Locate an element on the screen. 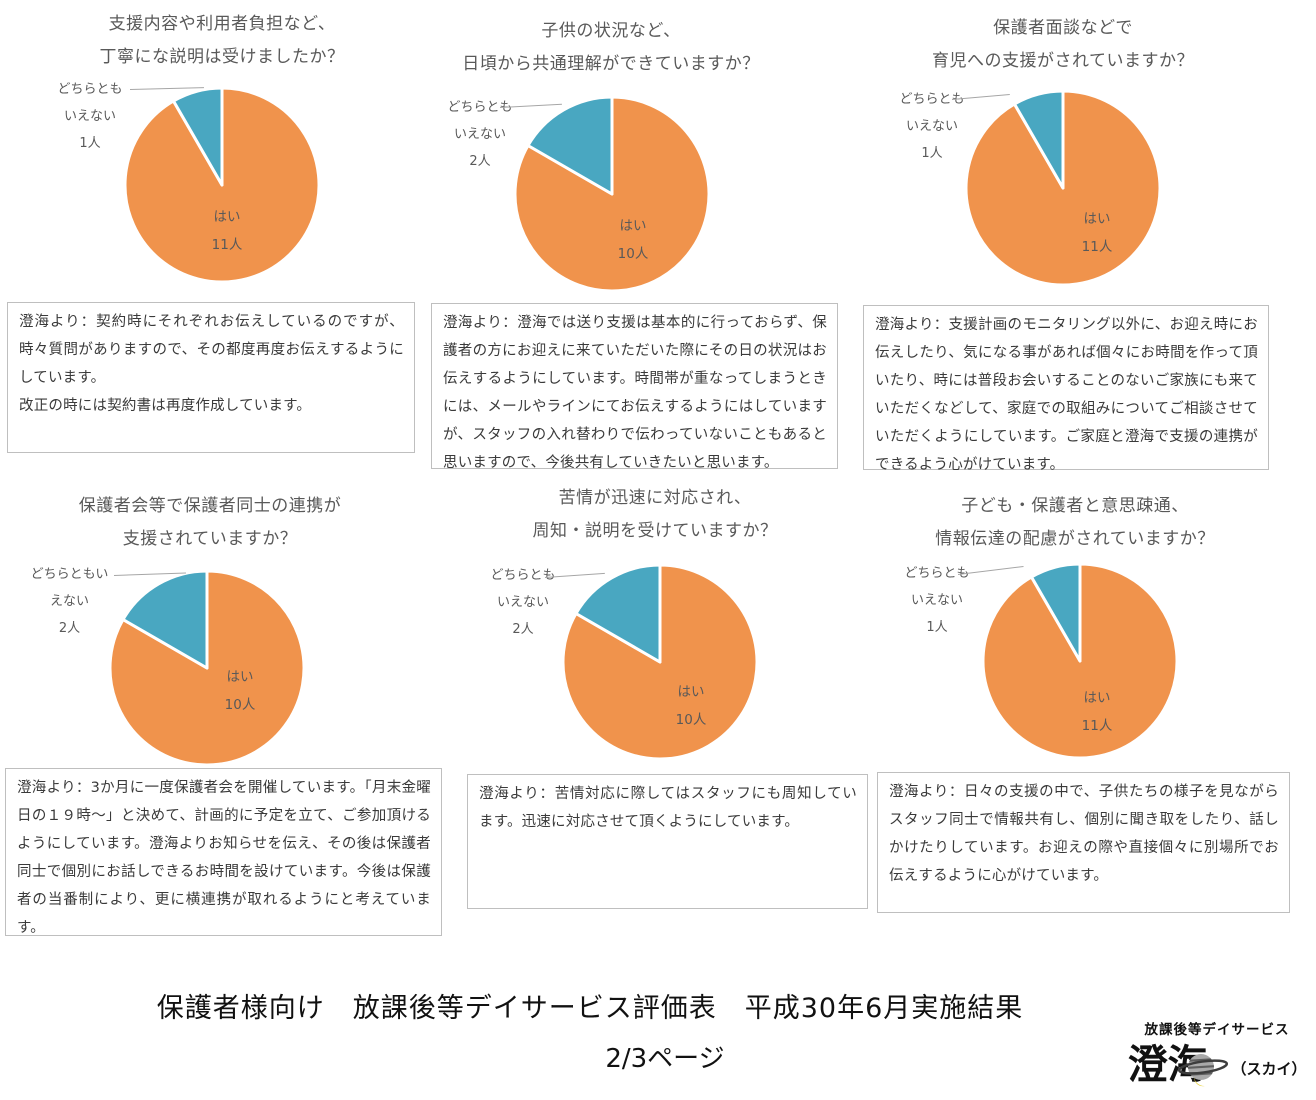 This screenshot has width=1316, height=1100. chart1-title-line1: 支援内容や利用者負担など、 is located at coordinates (222, 24).